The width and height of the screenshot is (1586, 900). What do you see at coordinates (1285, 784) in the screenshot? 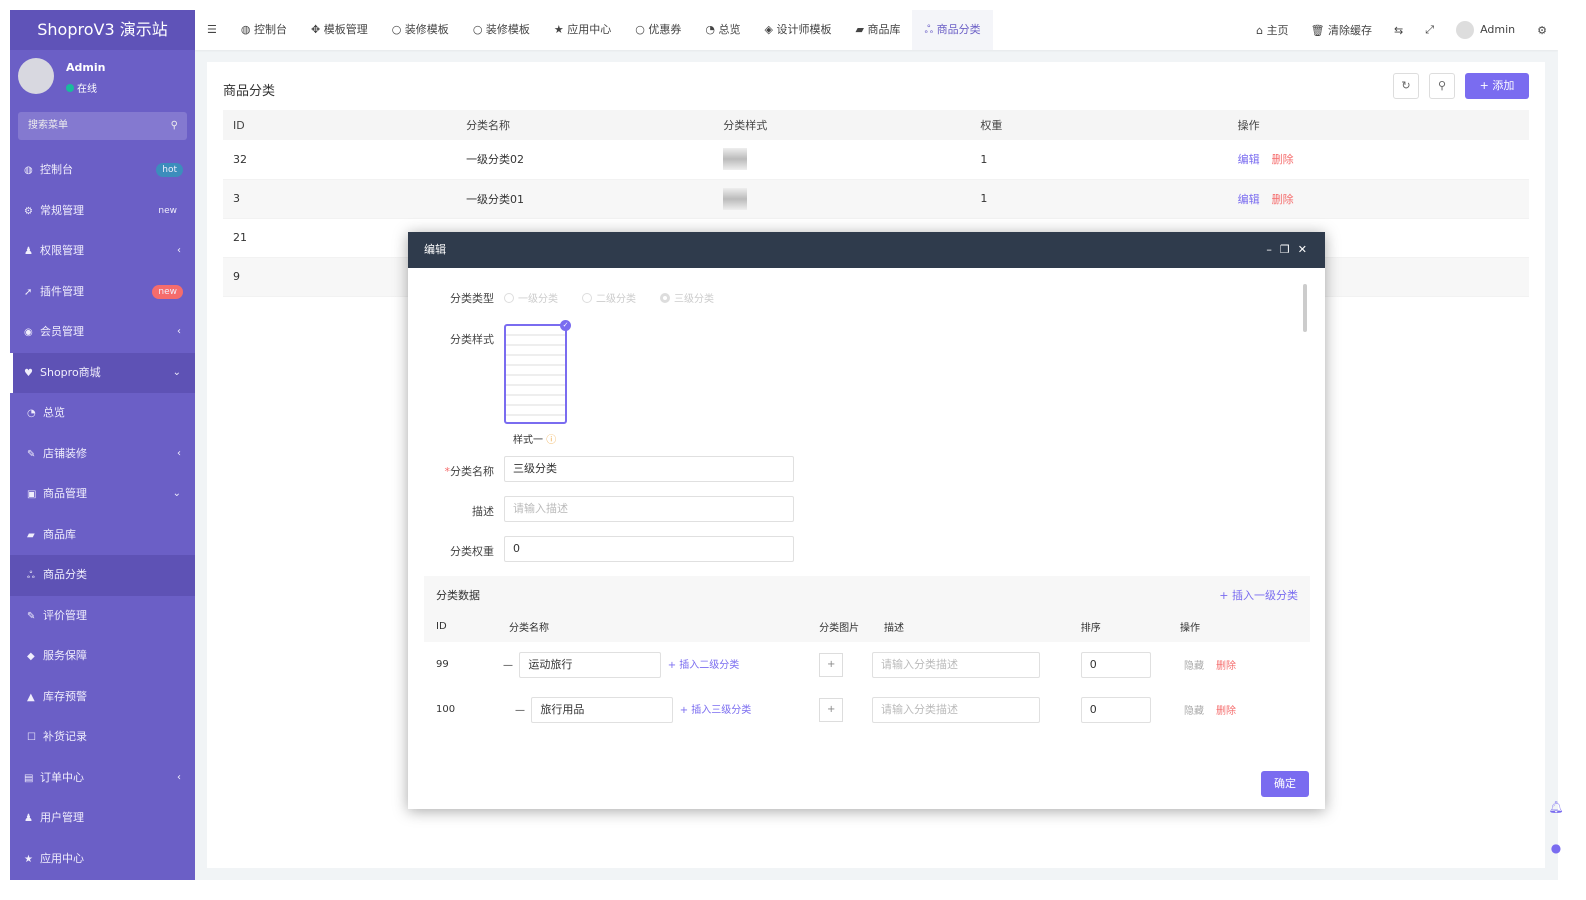
I see `confirm-button: 确定` at bounding box center [1285, 784].